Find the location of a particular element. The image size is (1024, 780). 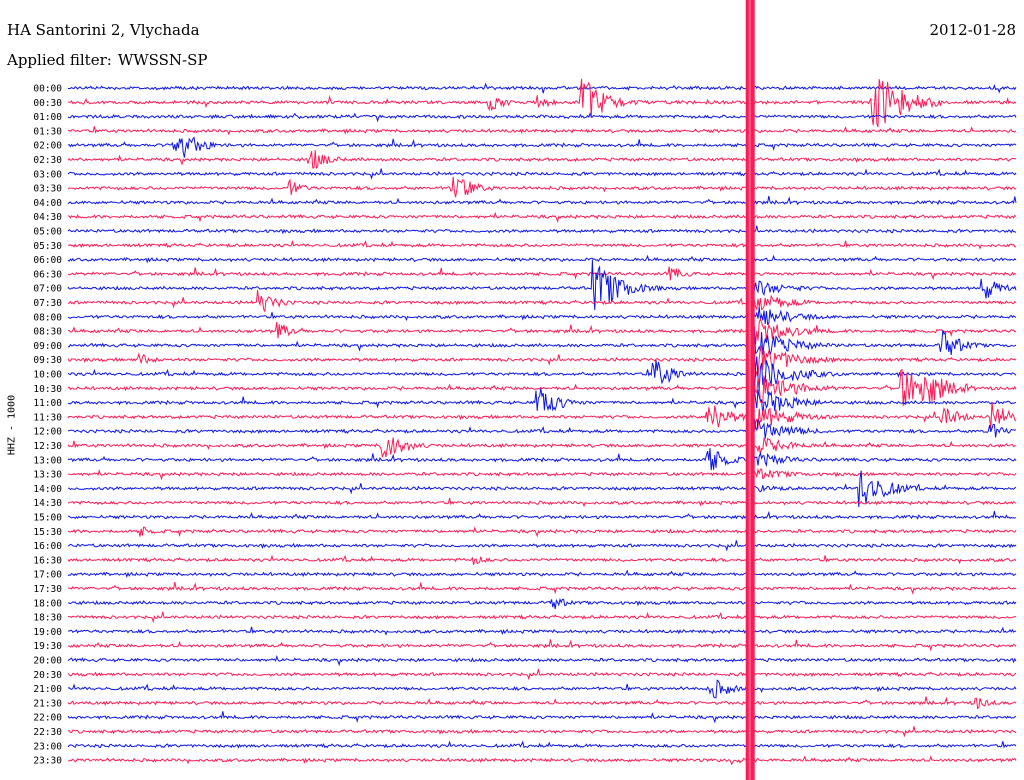

filter-value: WWSSN-SP is located at coordinates (162, 60).